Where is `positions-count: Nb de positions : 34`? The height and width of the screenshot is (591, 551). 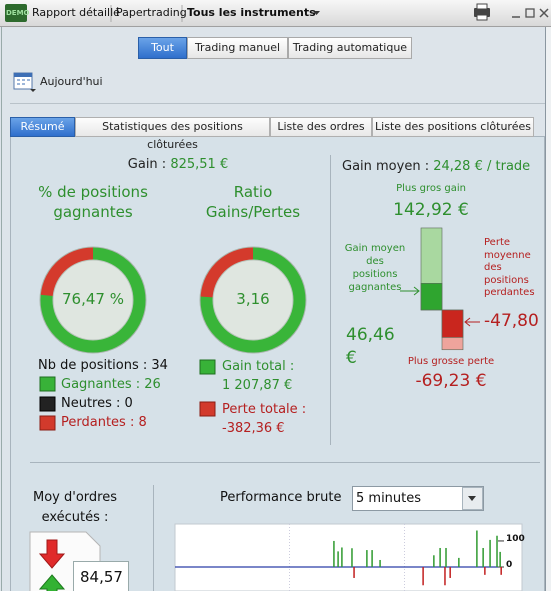
positions-count: Nb de positions : 34 is located at coordinates (103, 365).